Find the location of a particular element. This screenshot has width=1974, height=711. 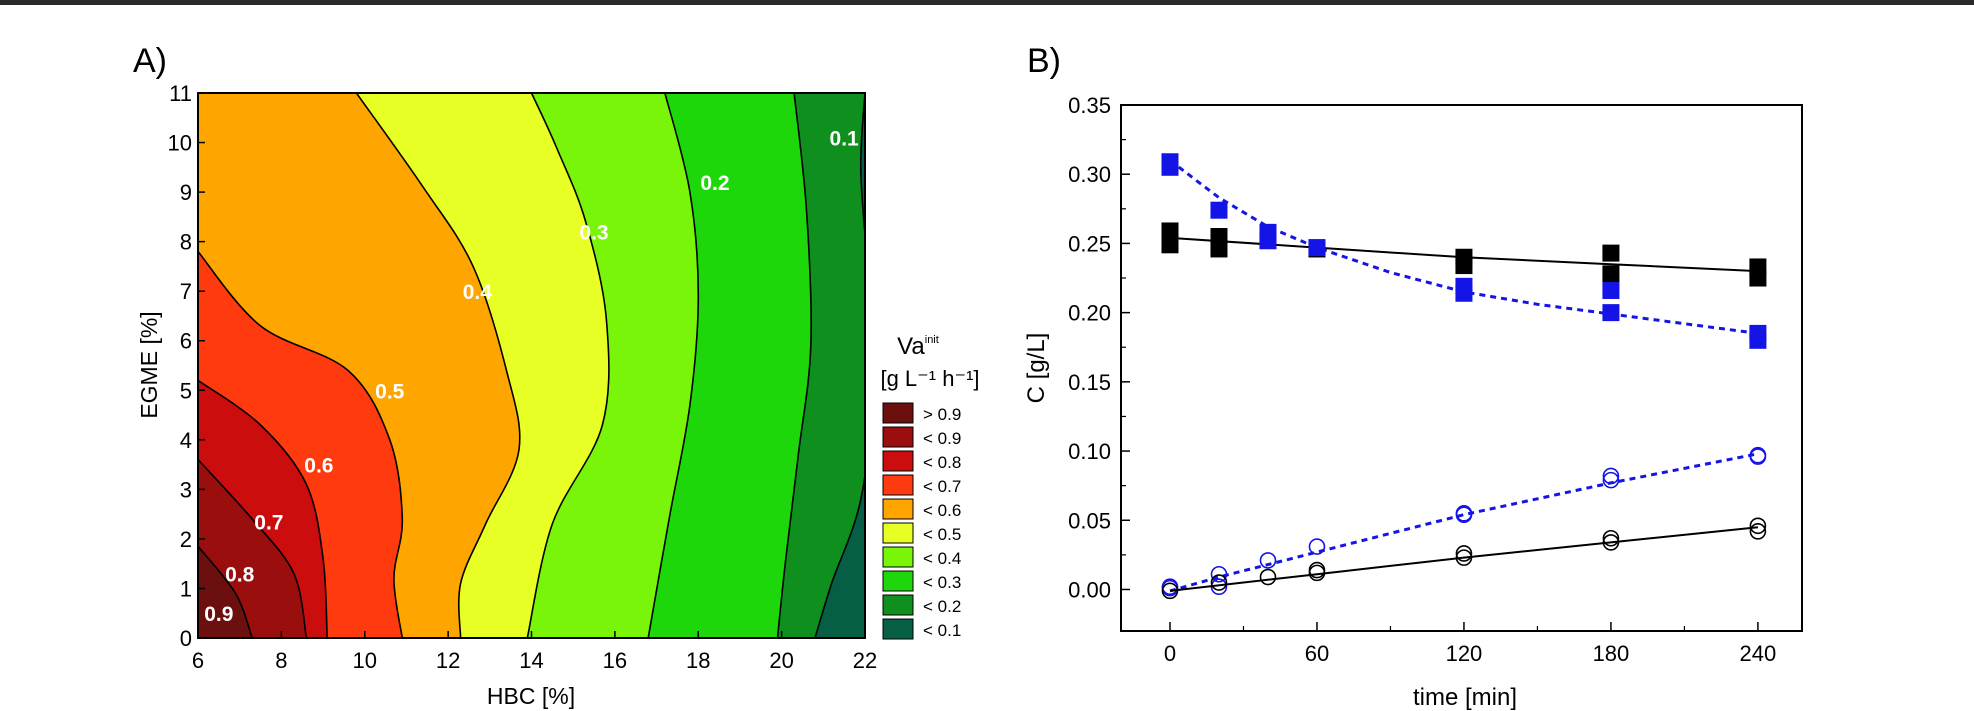

legend-item-label: < 0.4 is located at coordinates (942, 558).